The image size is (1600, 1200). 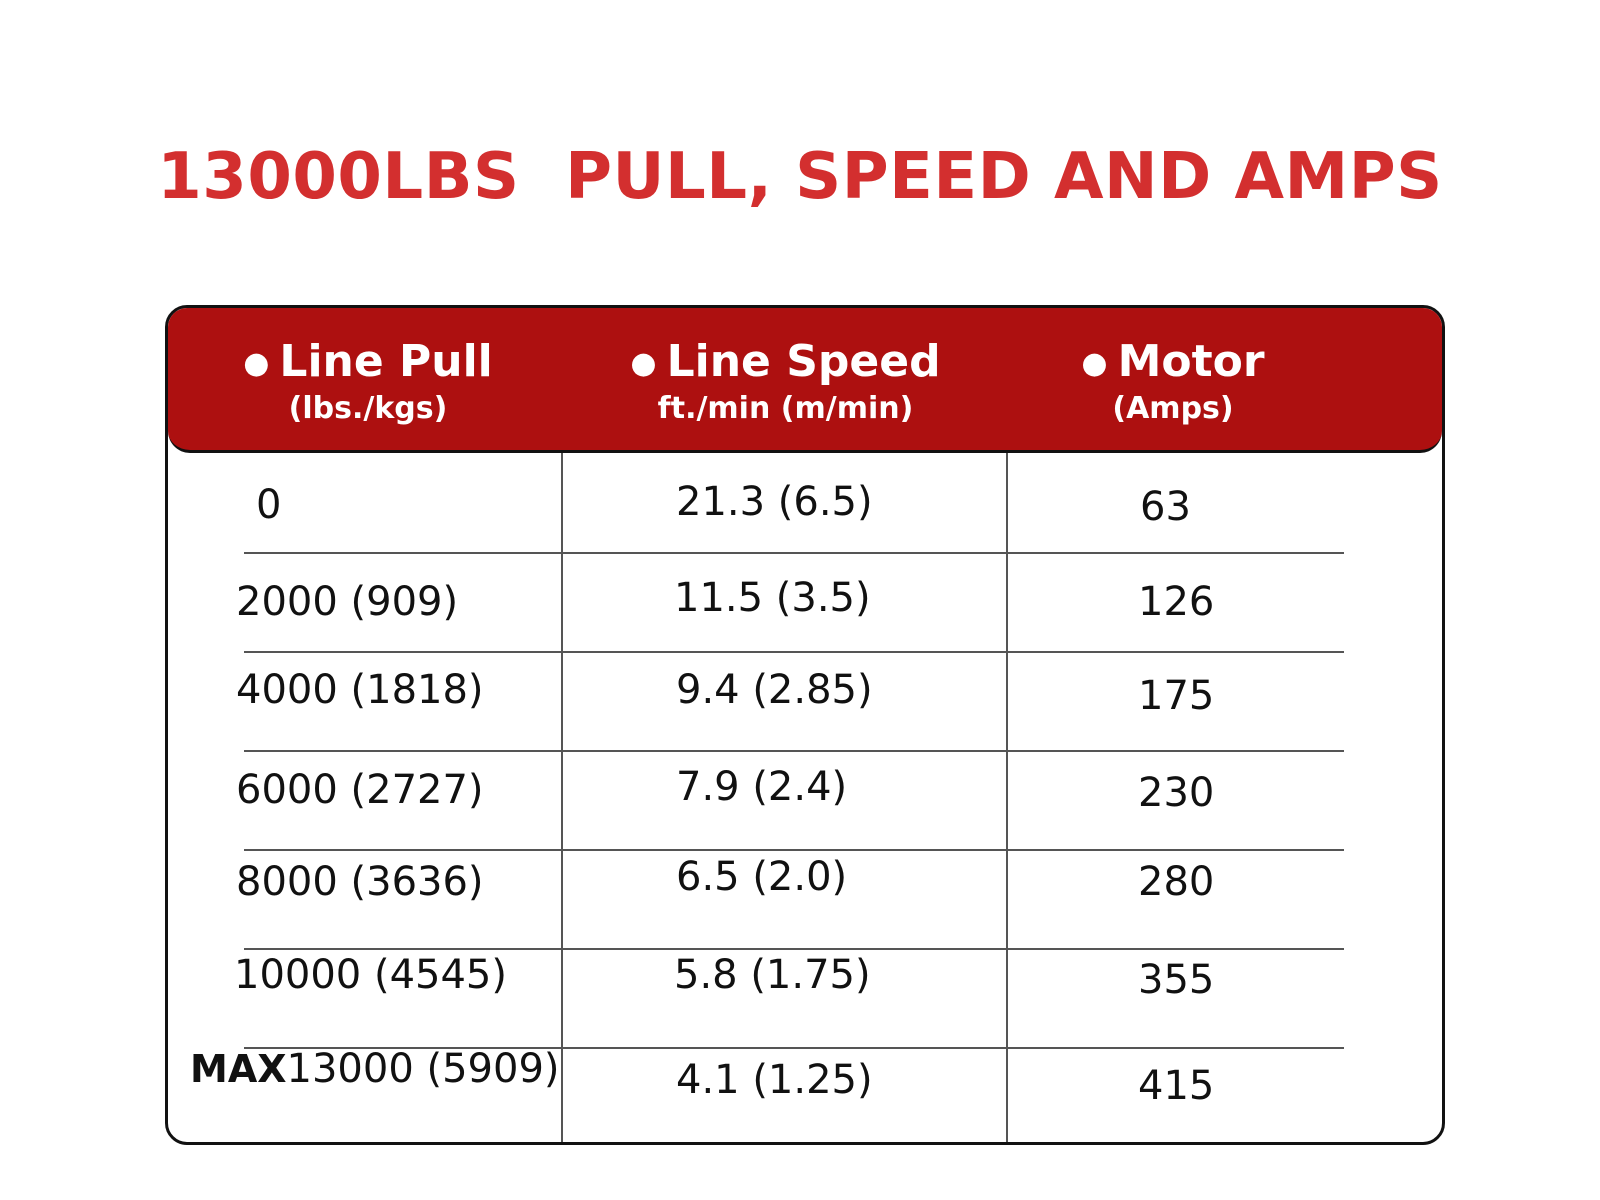 I want to click on line-pull-cell: MAX13000 (5909), so click(x=375, y=1069).